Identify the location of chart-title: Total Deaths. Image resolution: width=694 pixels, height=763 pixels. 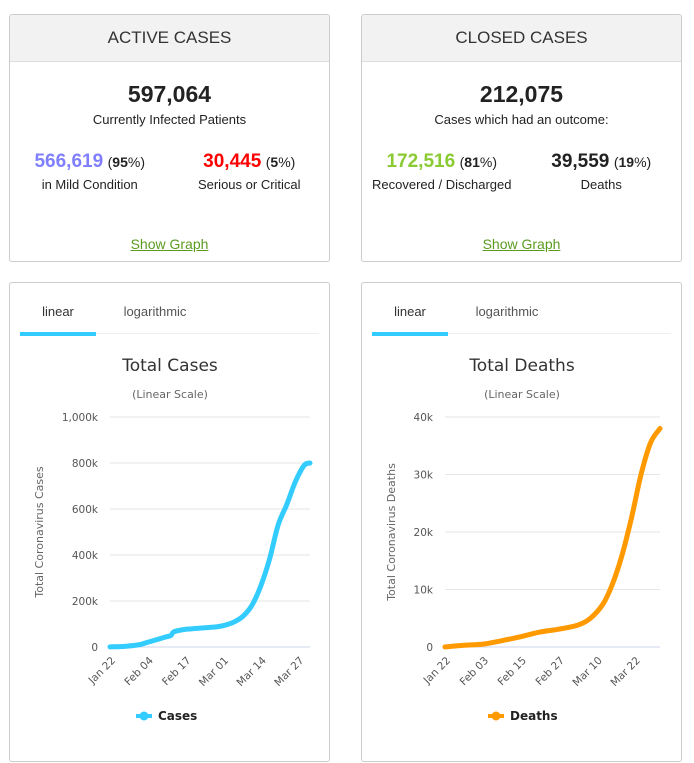
(521, 366).